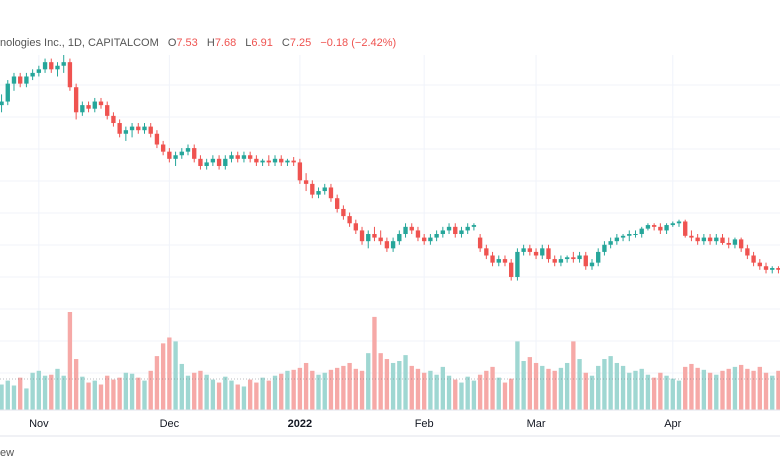 The height and width of the screenshot is (470, 780). Describe the element at coordinates (355, 424) in the screenshot. I see `x-axis: NovDec2022FebMarAprMa` at that location.